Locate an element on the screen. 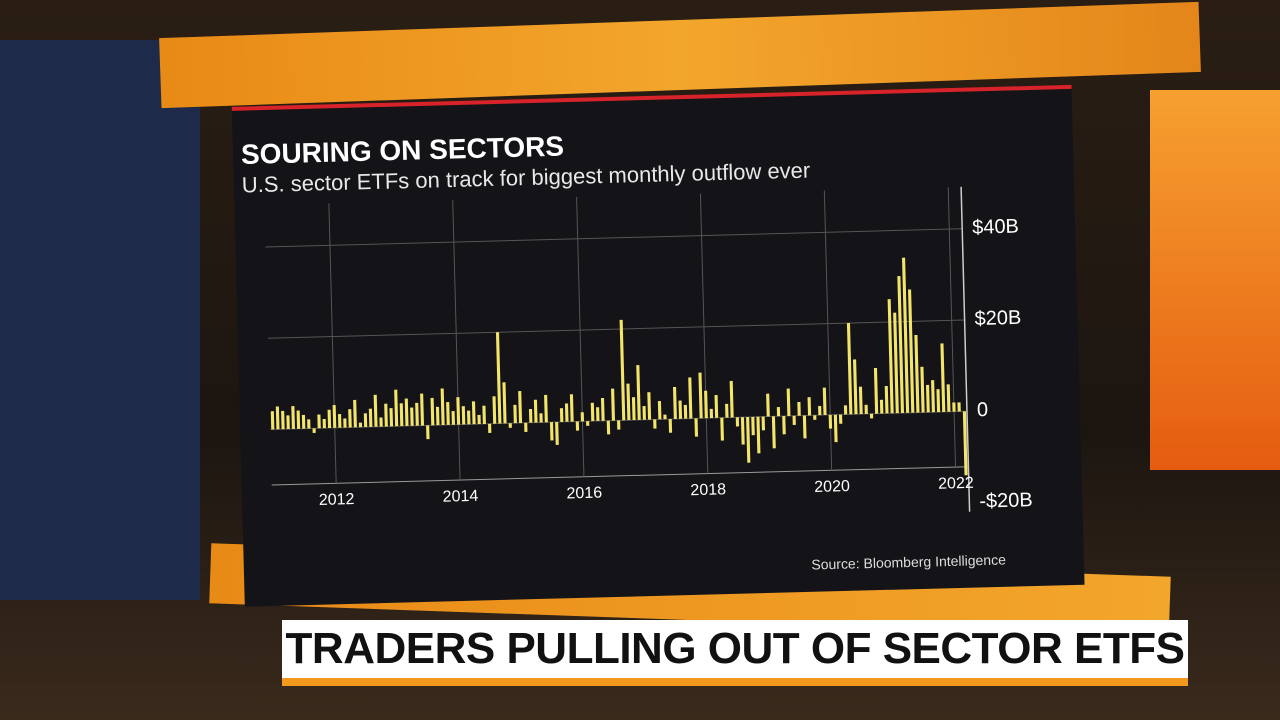 The height and width of the screenshot is (720, 1280). x-axis is located at coordinates (620, 476).